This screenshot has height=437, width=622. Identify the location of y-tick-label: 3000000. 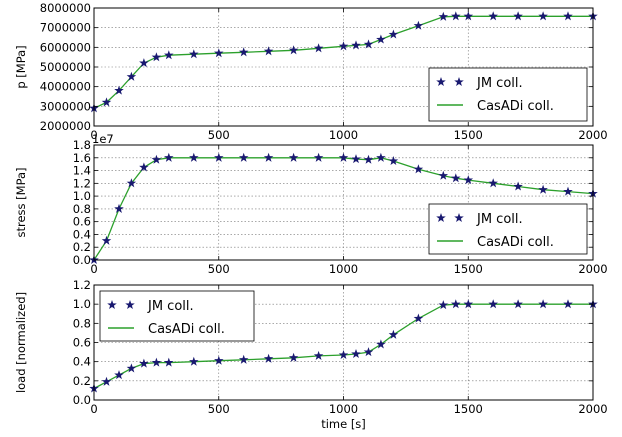
(65, 106).